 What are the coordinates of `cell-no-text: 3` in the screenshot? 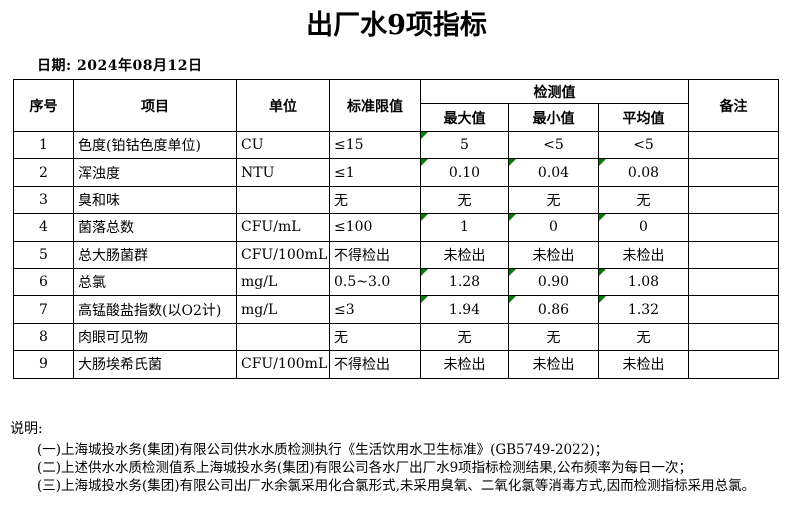 It's located at (43, 199).